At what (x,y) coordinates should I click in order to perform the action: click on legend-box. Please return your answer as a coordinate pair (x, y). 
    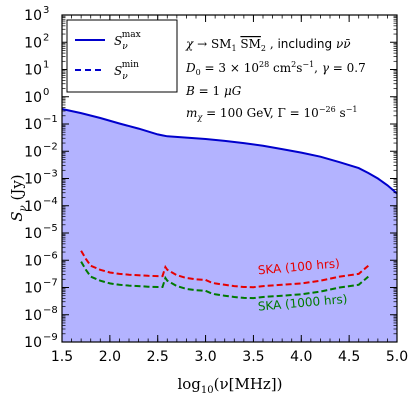
    Looking at the image, I should click on (122, 56).